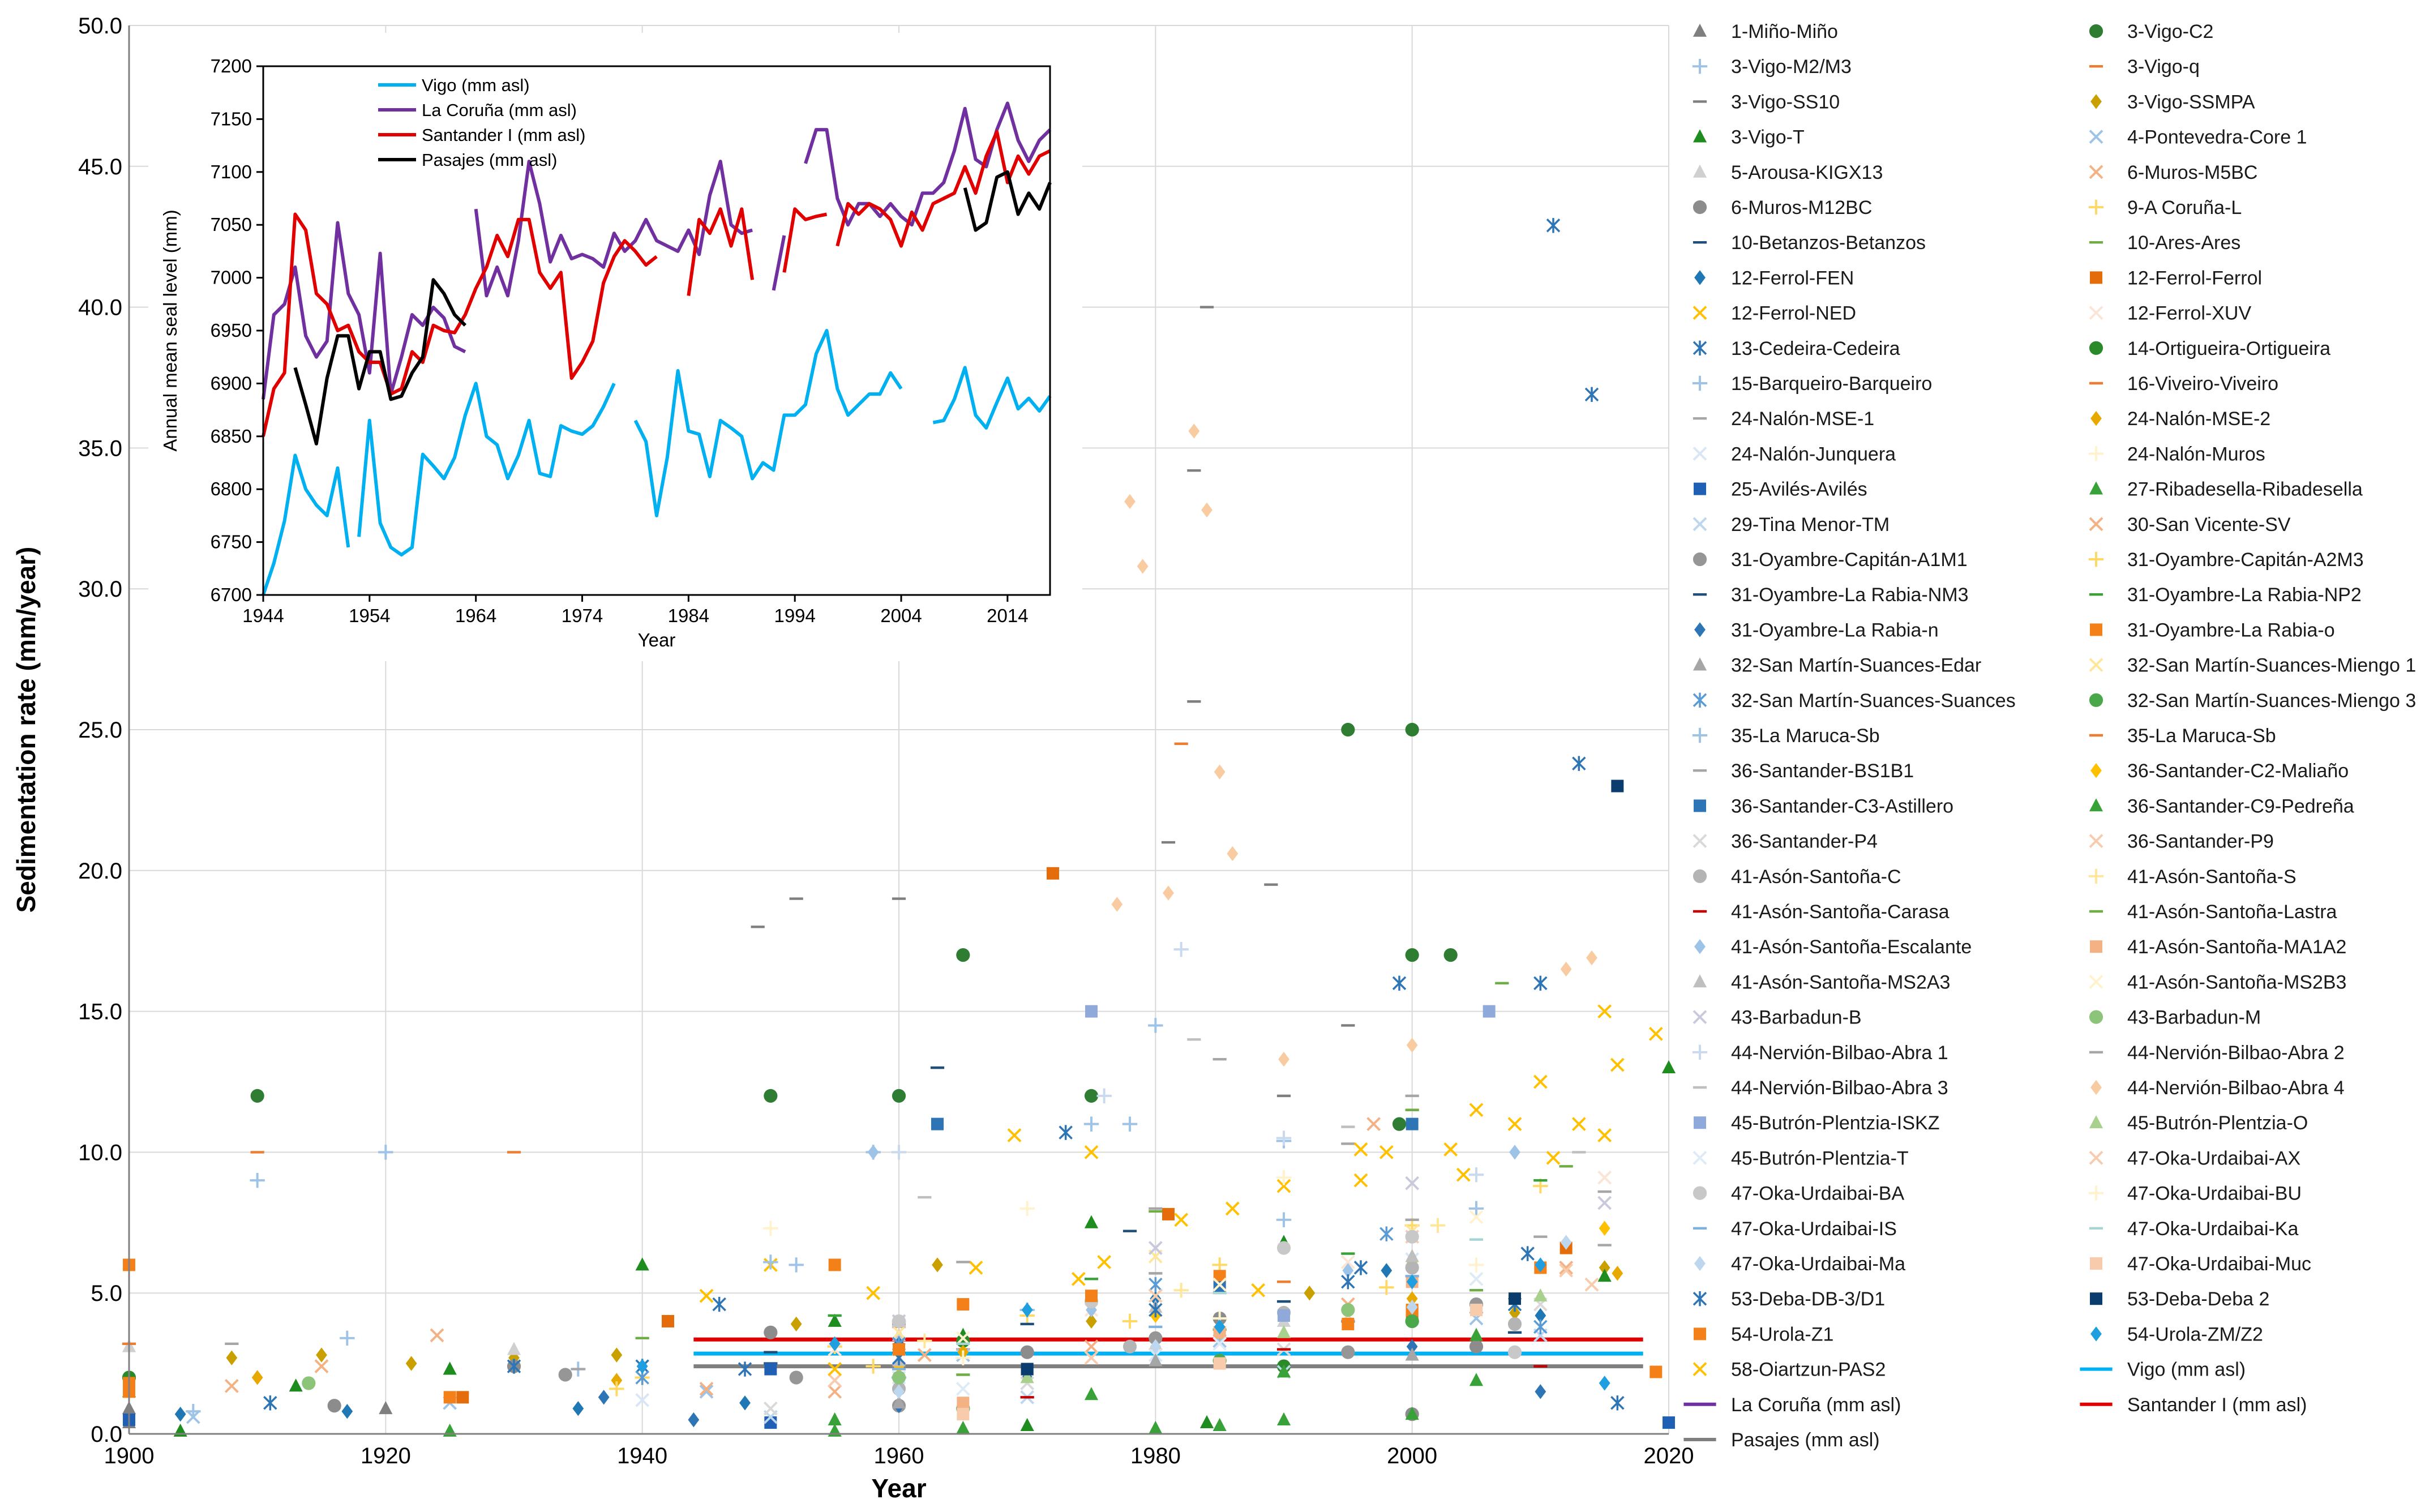 The width and height of the screenshot is (2425, 1512). I want to click on legend-label: 44-Nervión-Bilbao-Abra 4, so click(2236, 1088).